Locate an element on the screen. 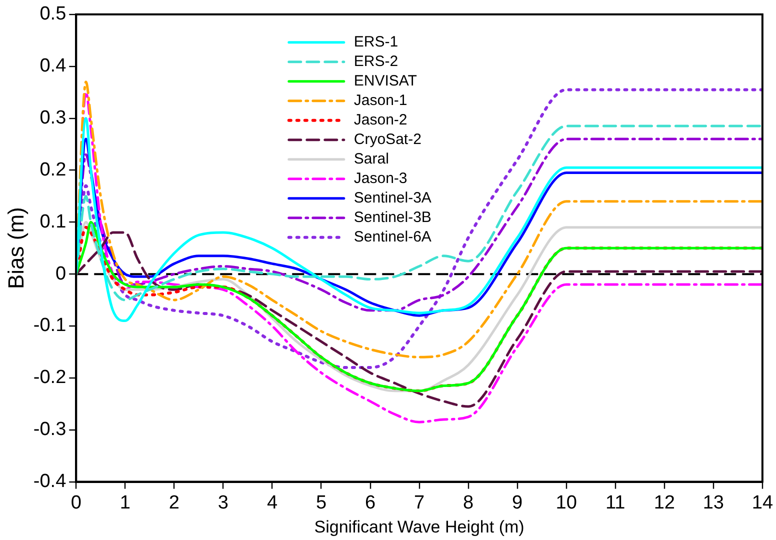 The image size is (776, 540). x-tick-label: 2 is located at coordinates (174, 503).